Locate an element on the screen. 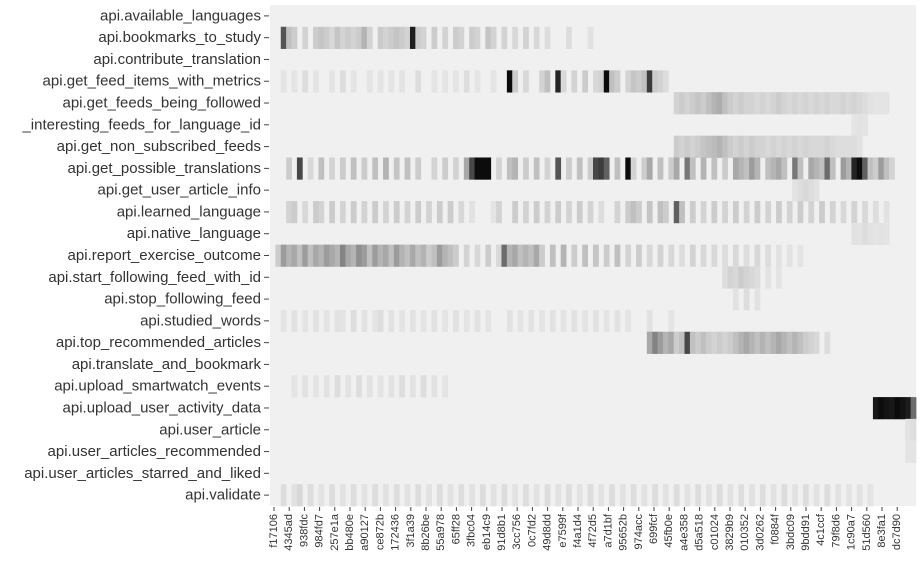 This screenshot has height=567, width=920. y-axis-label: api.user_articles_recommended is located at coordinates (154, 451).